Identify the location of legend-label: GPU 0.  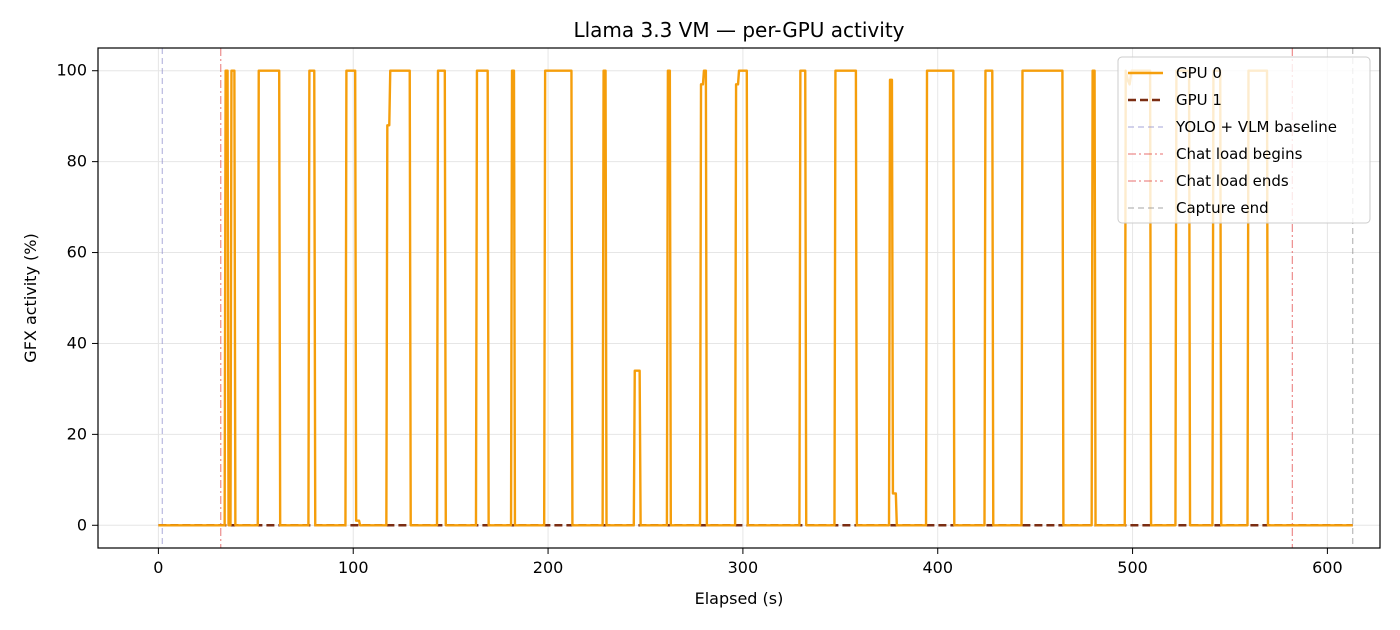
(1199, 73).